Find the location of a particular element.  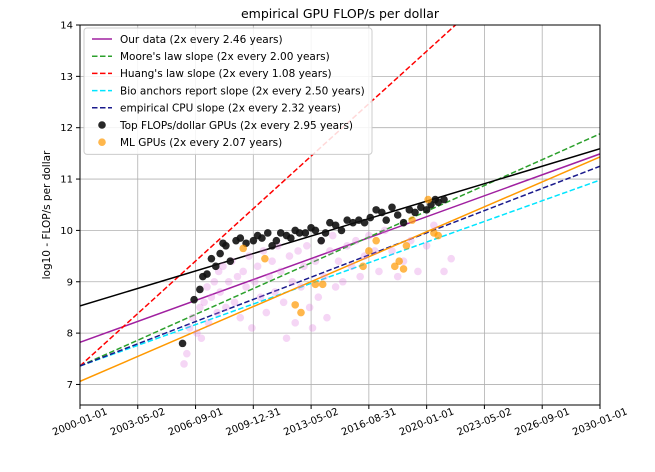

y-tick-label: 11 is located at coordinates (66, 180).